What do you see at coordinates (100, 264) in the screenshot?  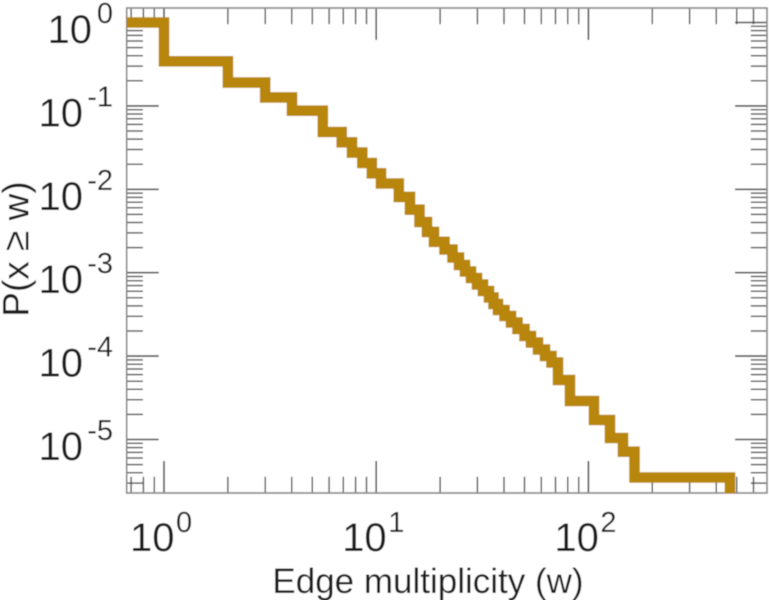 I see `svg-text: -3` at bounding box center [100, 264].